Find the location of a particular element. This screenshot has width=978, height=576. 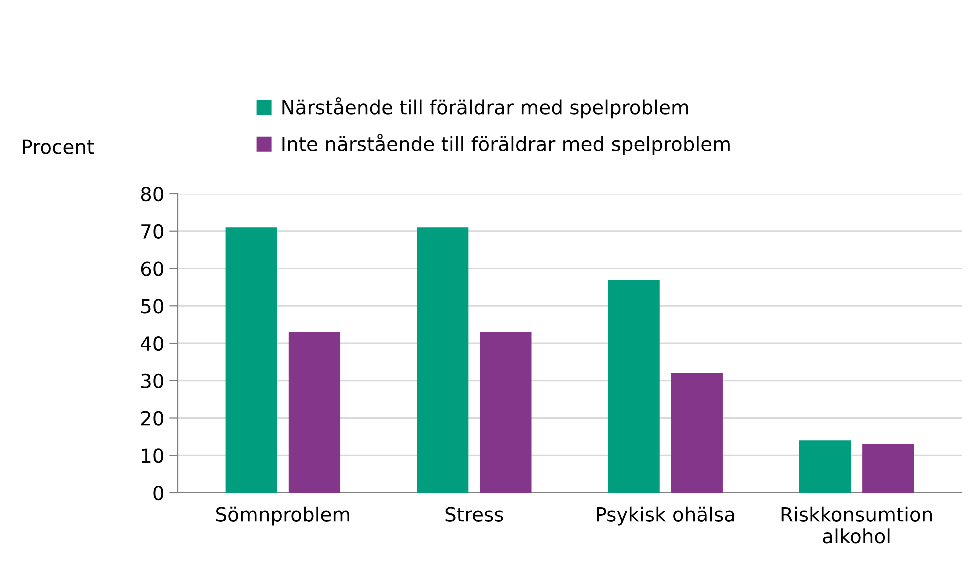

y-tick-label: 40 is located at coordinates (152, 344).